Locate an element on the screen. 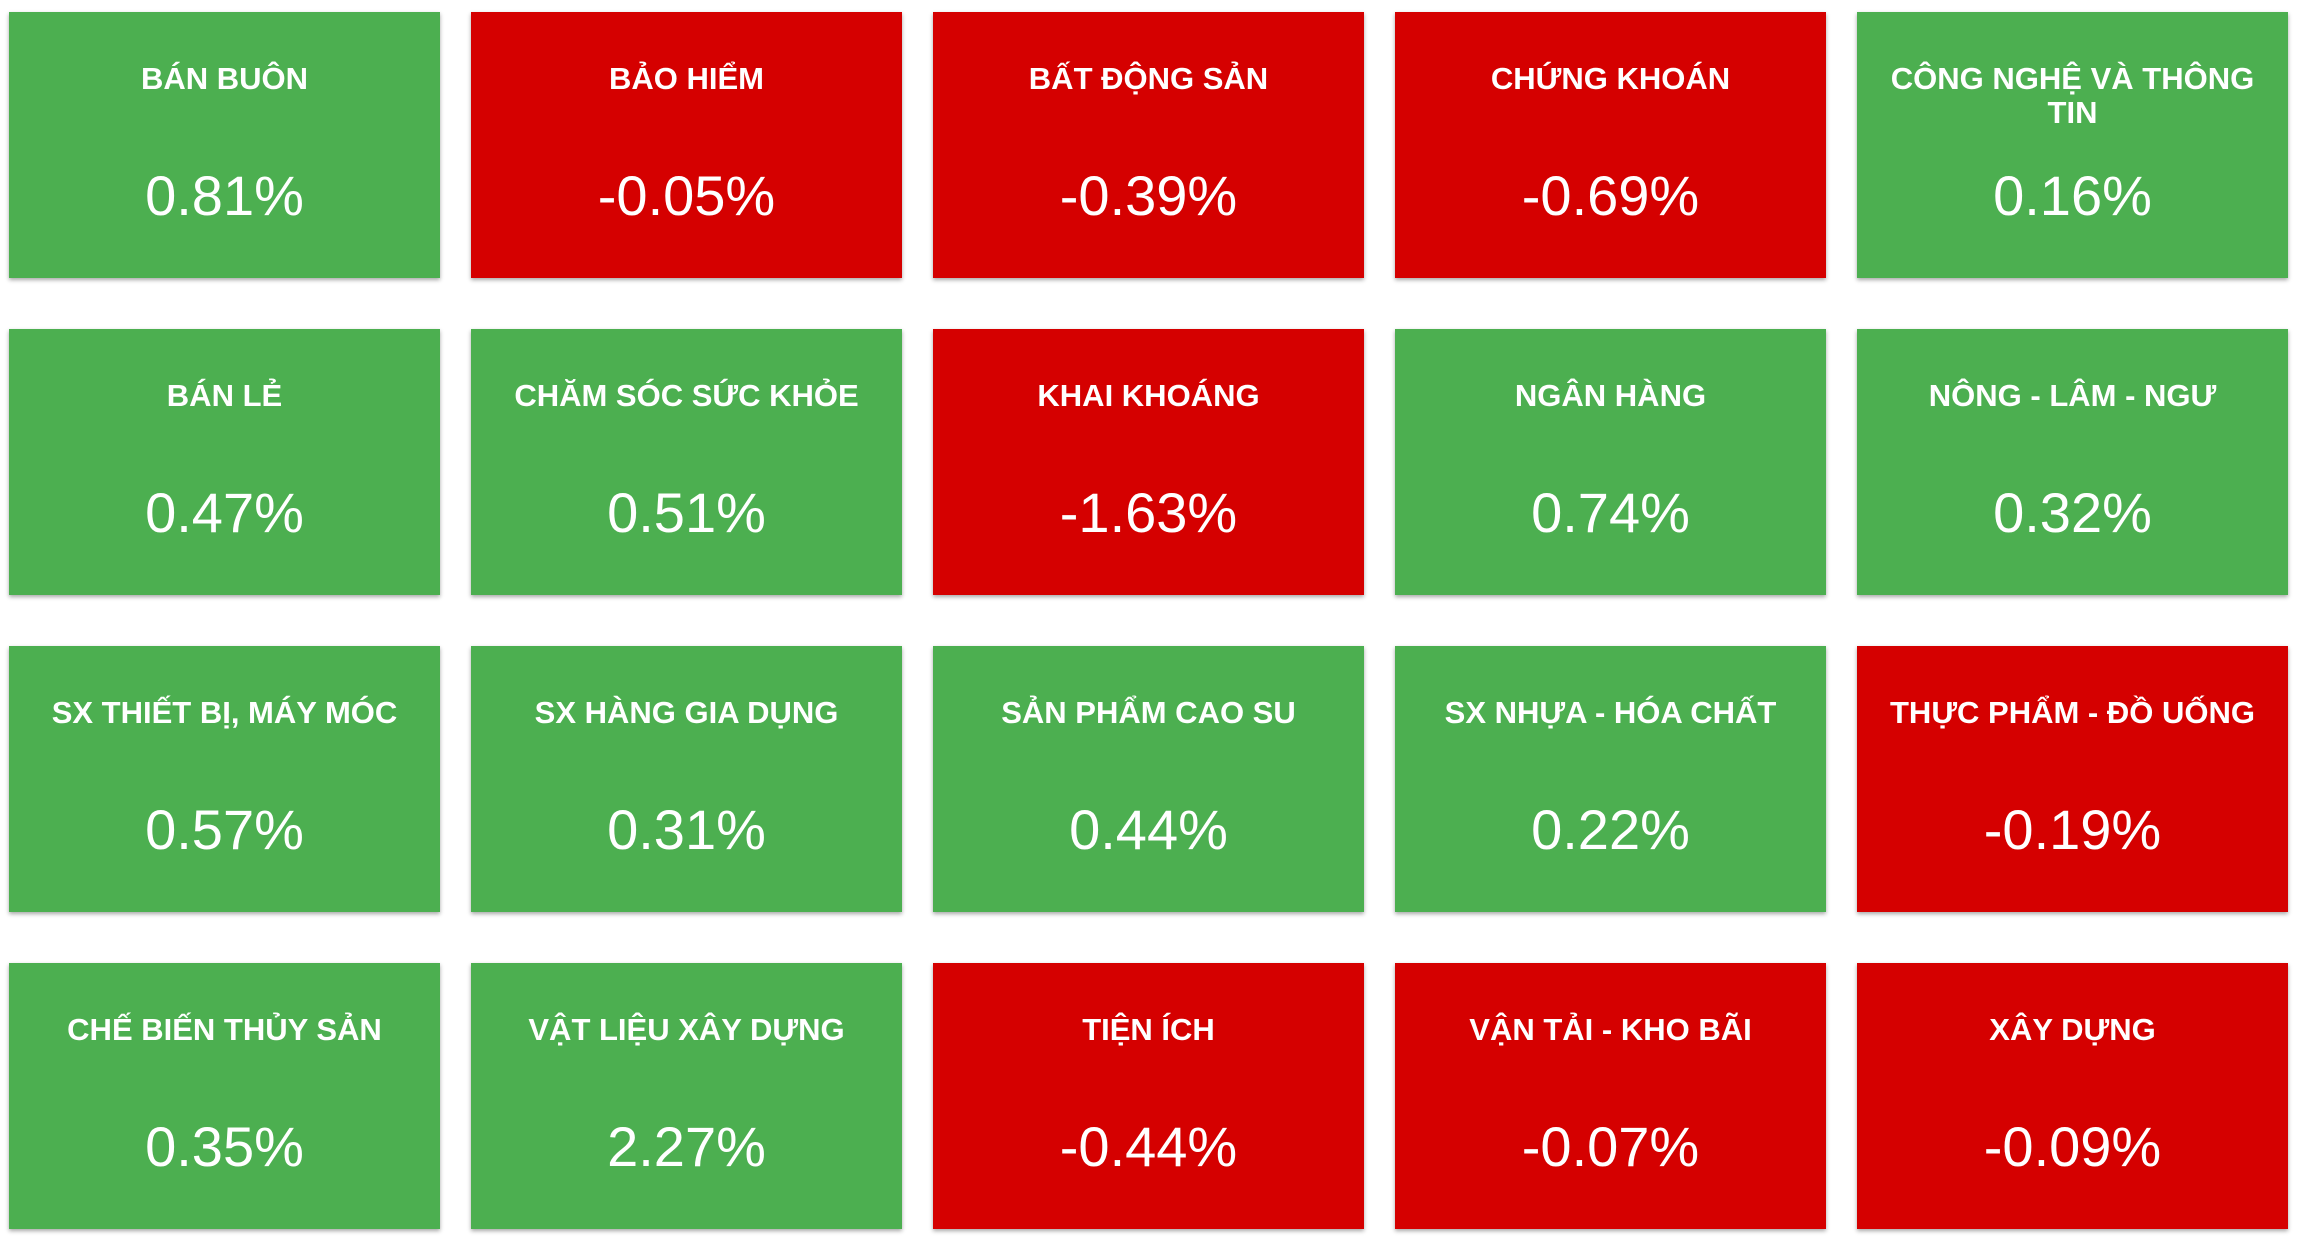  sector-change: 0.44% is located at coordinates (1148, 829).